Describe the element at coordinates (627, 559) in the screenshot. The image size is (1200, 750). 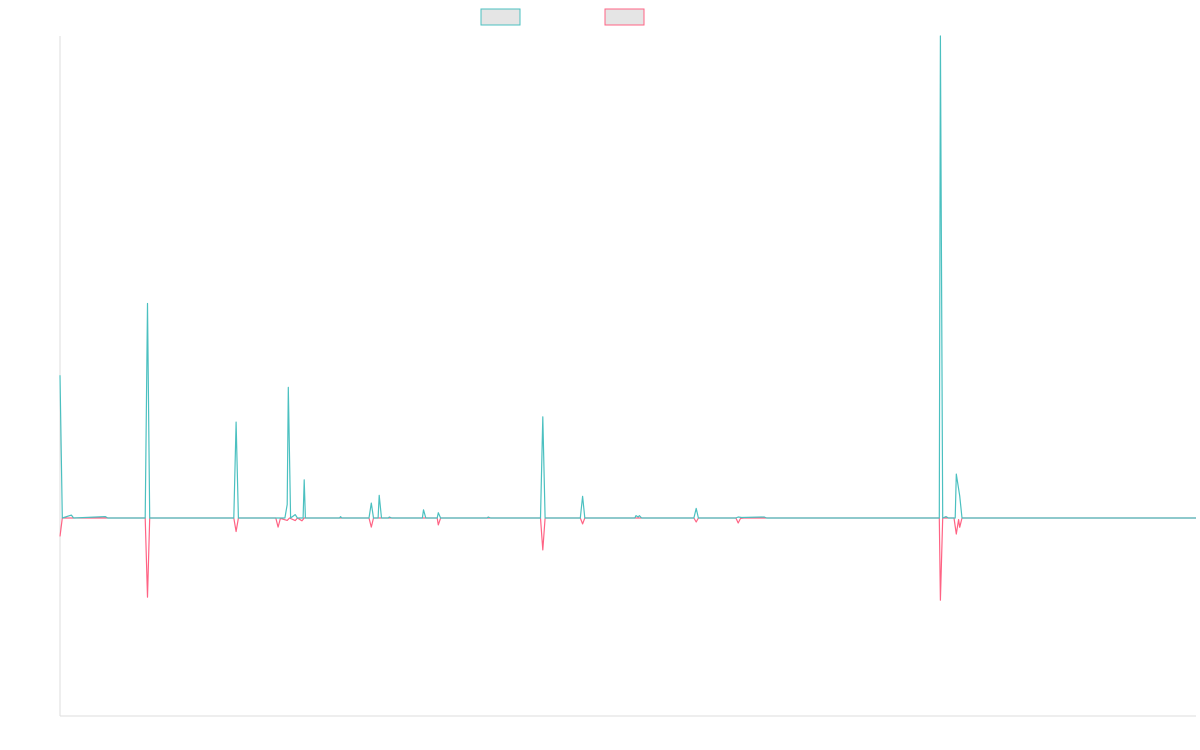
I see `series-b-line` at that location.